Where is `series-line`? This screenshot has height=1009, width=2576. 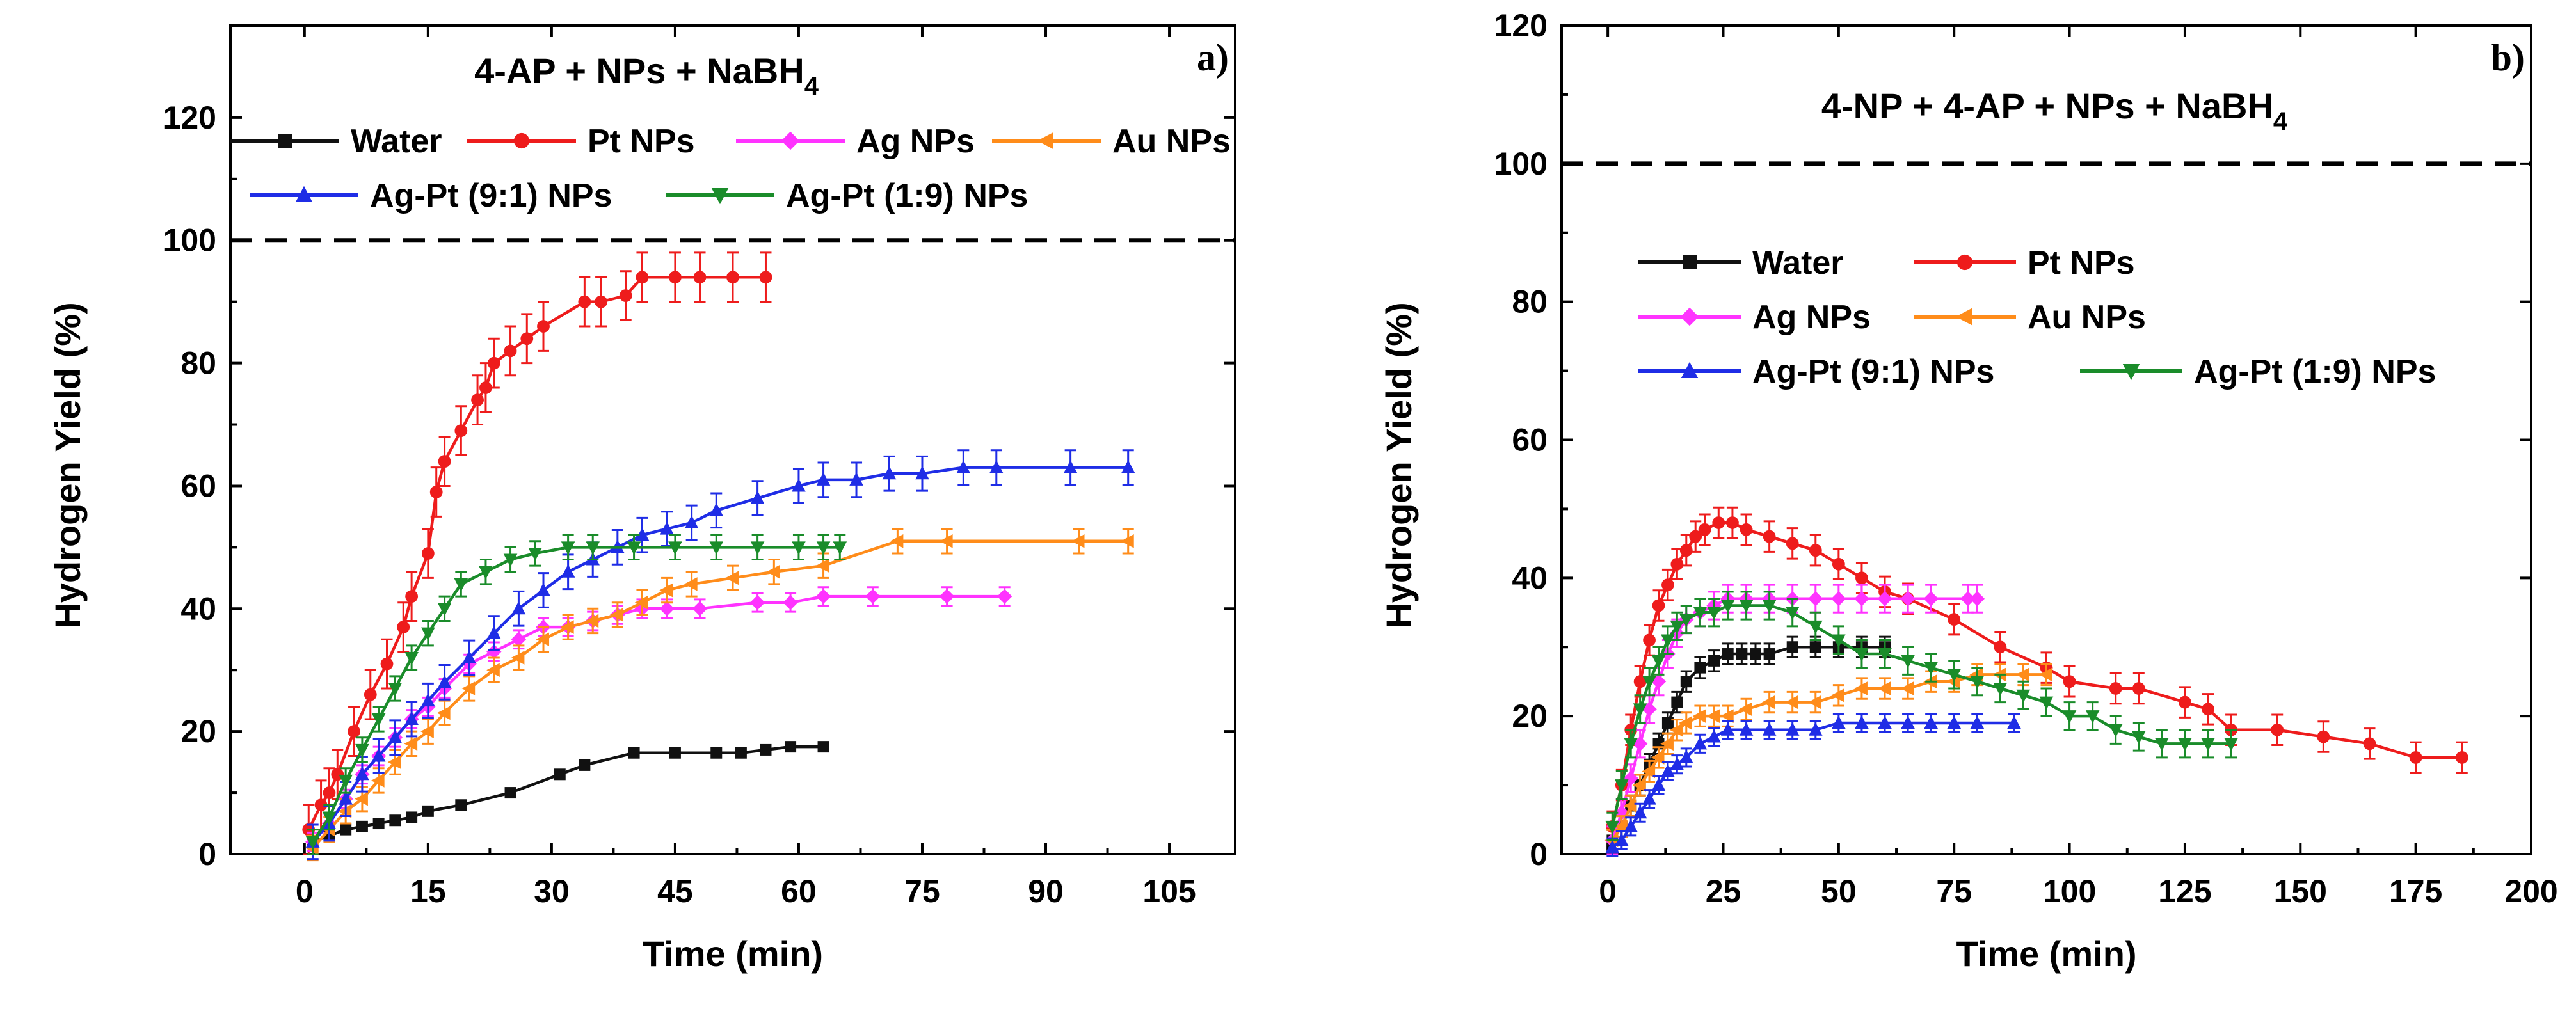 series-line is located at coordinates (1921, 715).